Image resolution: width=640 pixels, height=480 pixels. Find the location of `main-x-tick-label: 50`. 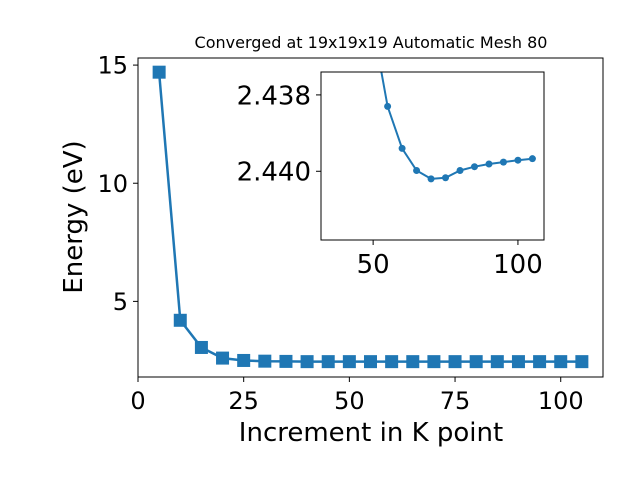

main-x-tick-label: 50 is located at coordinates (349, 401).